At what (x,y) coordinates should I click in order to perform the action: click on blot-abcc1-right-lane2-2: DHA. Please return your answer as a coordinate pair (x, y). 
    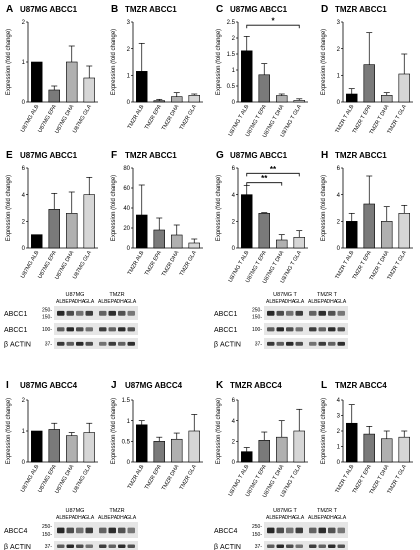
    Looking at the image, I should click on (331, 302).